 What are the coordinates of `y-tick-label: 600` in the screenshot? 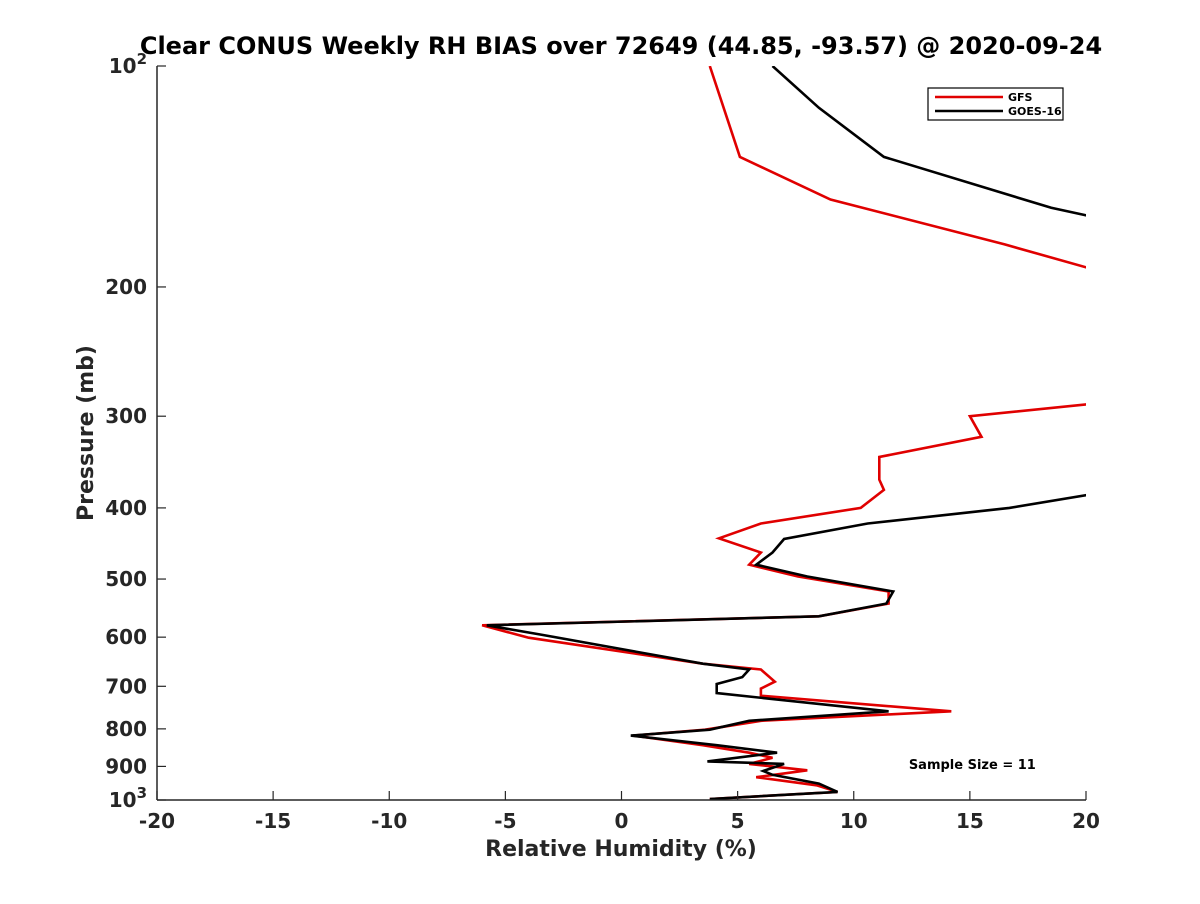 It's located at (126, 637).